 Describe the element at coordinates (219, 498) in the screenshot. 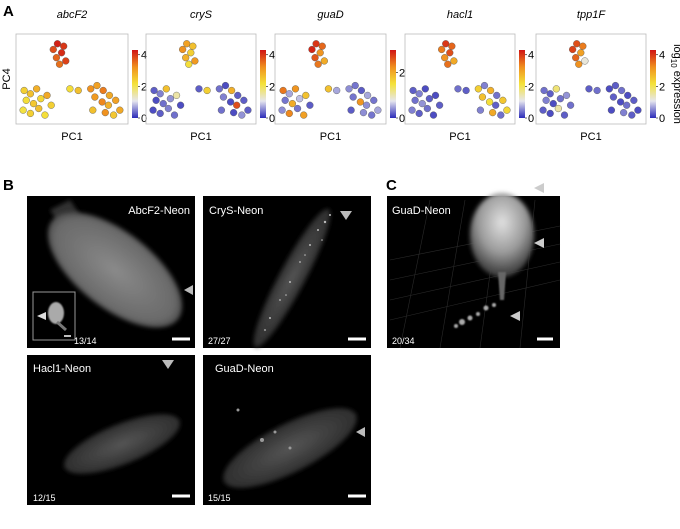

I see `image-count: 15/15` at that location.